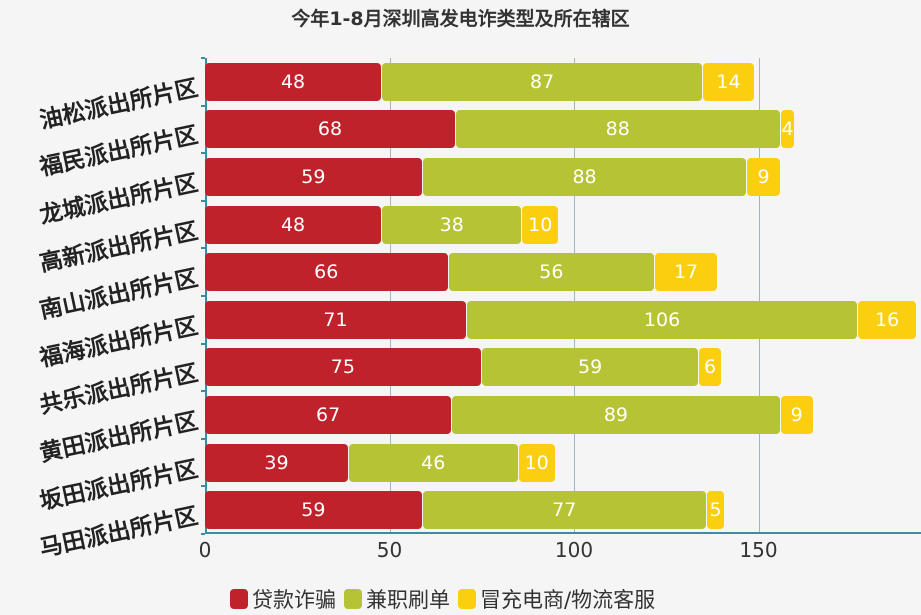 This screenshot has width=921, height=615. I want to click on legend-item: 兼职刷单, so click(397, 599).